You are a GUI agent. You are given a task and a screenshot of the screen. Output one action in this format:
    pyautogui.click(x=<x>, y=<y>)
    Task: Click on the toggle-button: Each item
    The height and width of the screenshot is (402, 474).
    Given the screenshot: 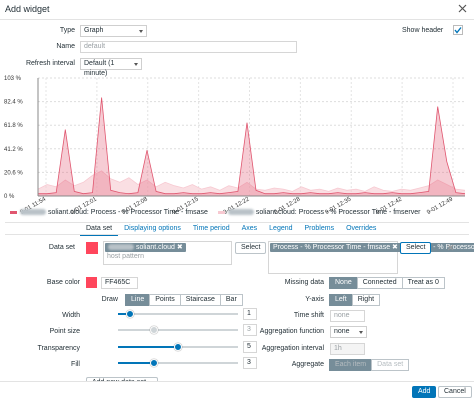 What is the action you would take?
    pyautogui.click(x=351, y=365)
    